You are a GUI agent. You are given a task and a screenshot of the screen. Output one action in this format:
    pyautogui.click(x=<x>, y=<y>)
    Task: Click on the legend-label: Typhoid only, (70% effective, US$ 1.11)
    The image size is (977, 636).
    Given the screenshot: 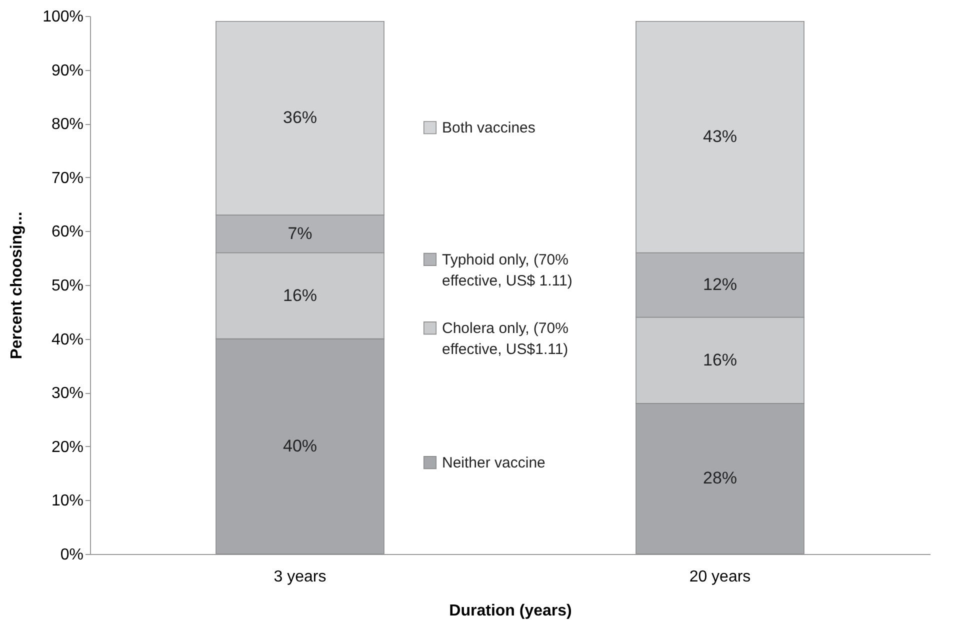 What is the action you would take?
    pyautogui.click(x=507, y=270)
    